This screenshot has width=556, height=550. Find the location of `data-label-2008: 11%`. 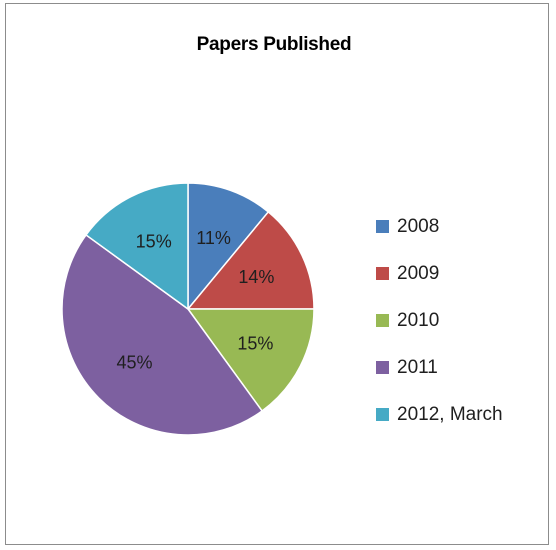

data-label-2008: 11% is located at coordinates (213, 238).